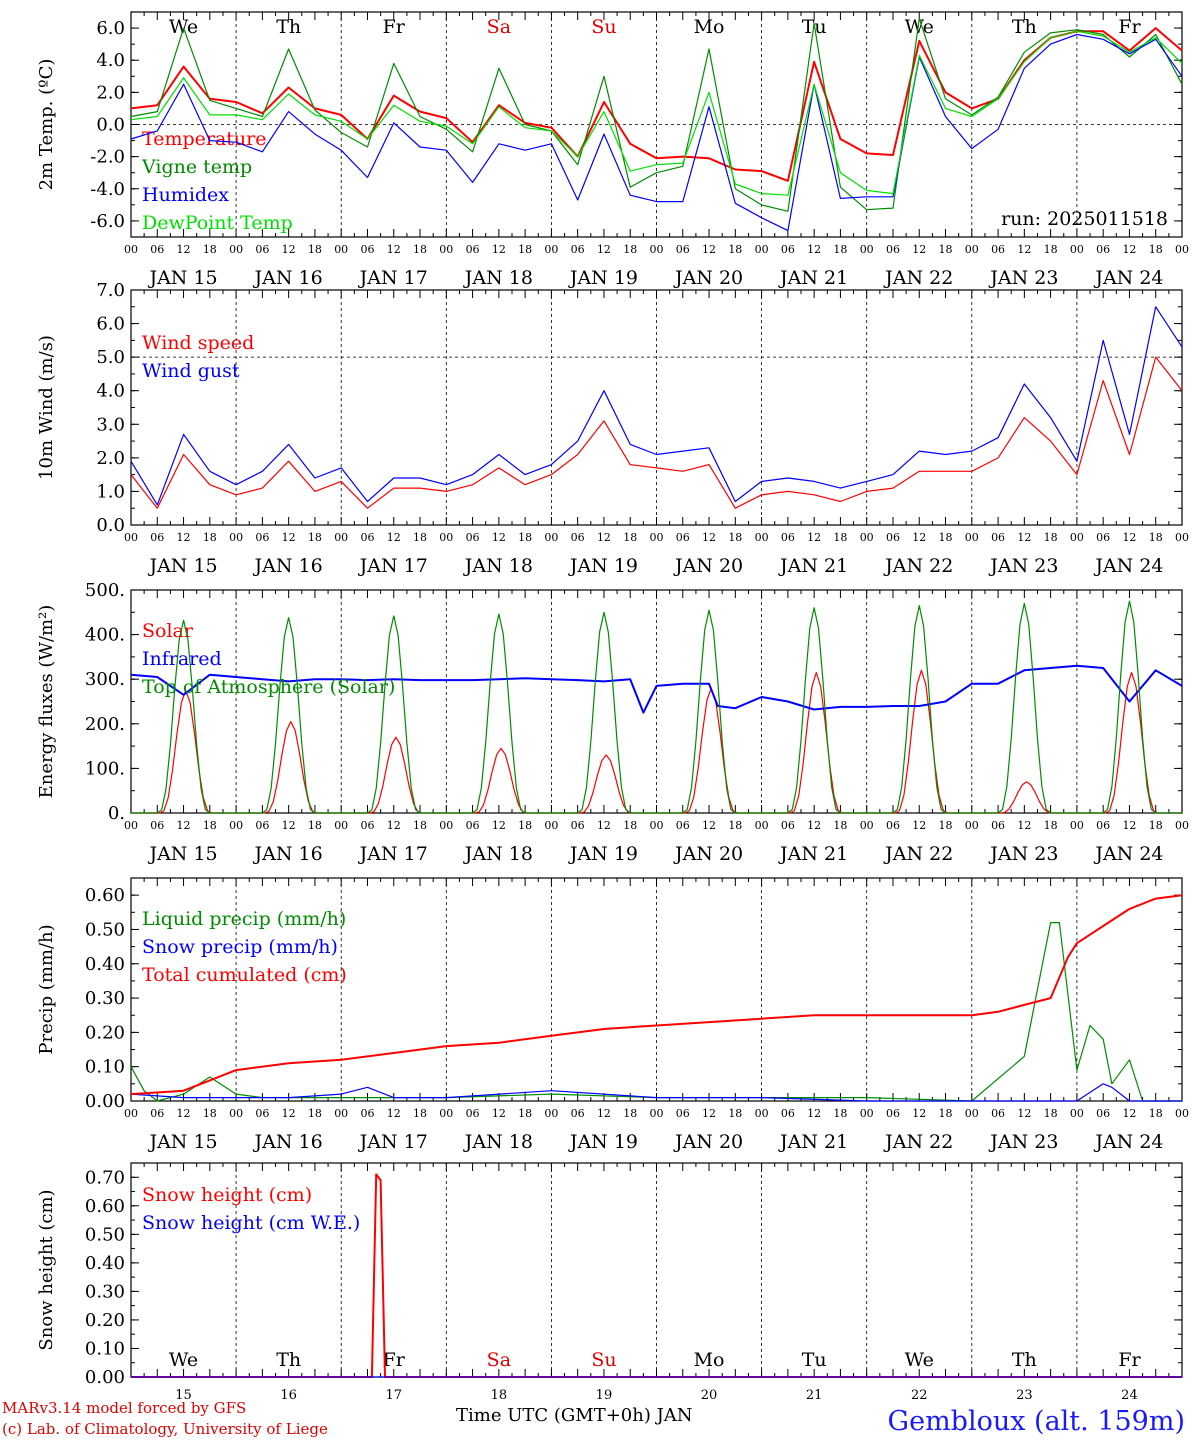 The height and width of the screenshot is (1440, 1194). What do you see at coordinates (182, 659) in the screenshot?
I see `legend-entry: Infrared` at bounding box center [182, 659].